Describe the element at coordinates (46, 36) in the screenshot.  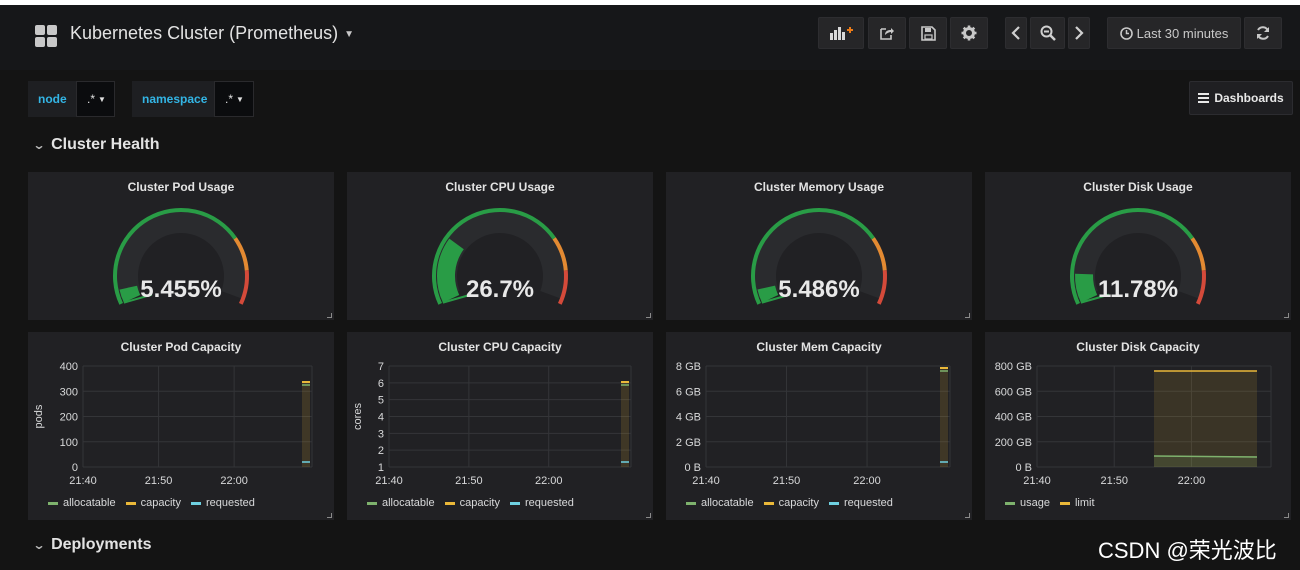
I see `dashboard-grid-icon` at that location.